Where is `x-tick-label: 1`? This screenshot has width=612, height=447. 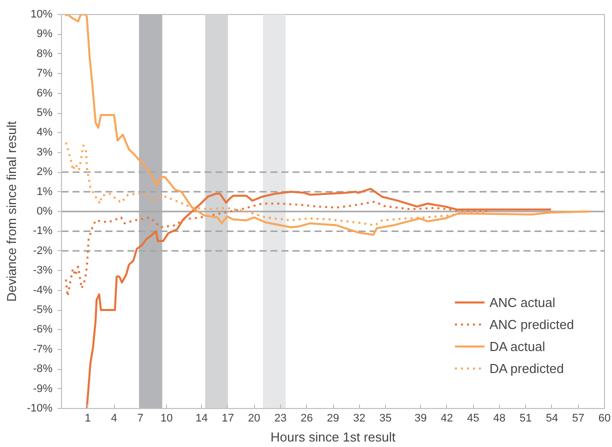 x-tick-label: 1 is located at coordinates (87, 418).